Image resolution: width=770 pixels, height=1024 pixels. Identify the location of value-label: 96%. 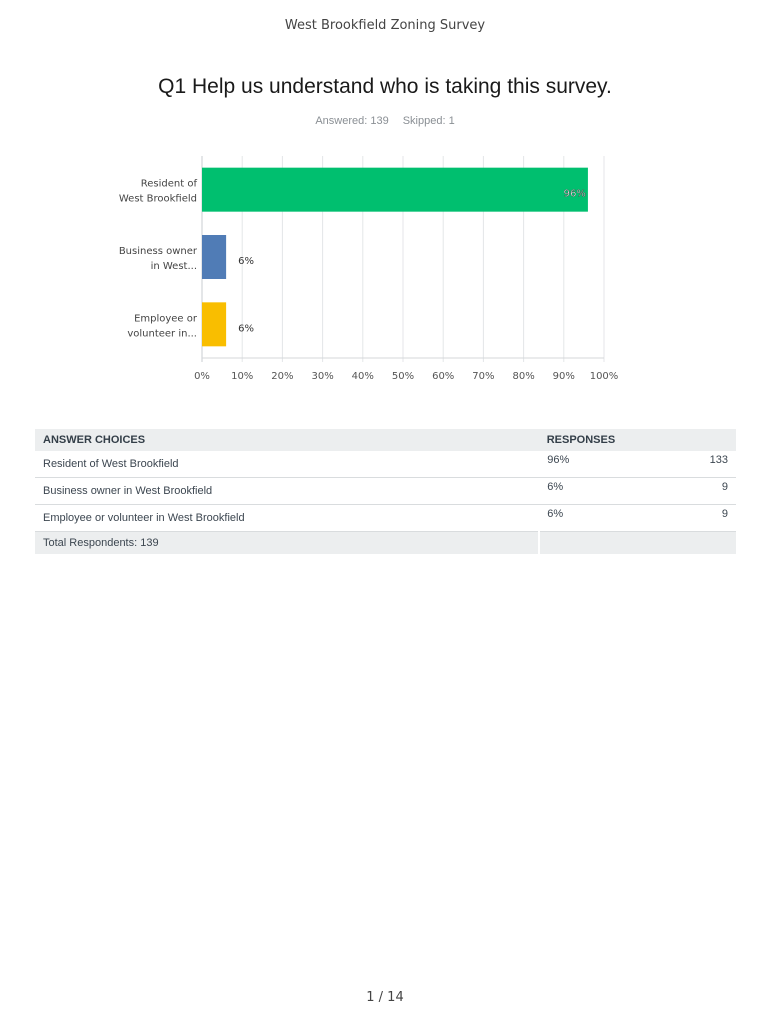
(575, 194).